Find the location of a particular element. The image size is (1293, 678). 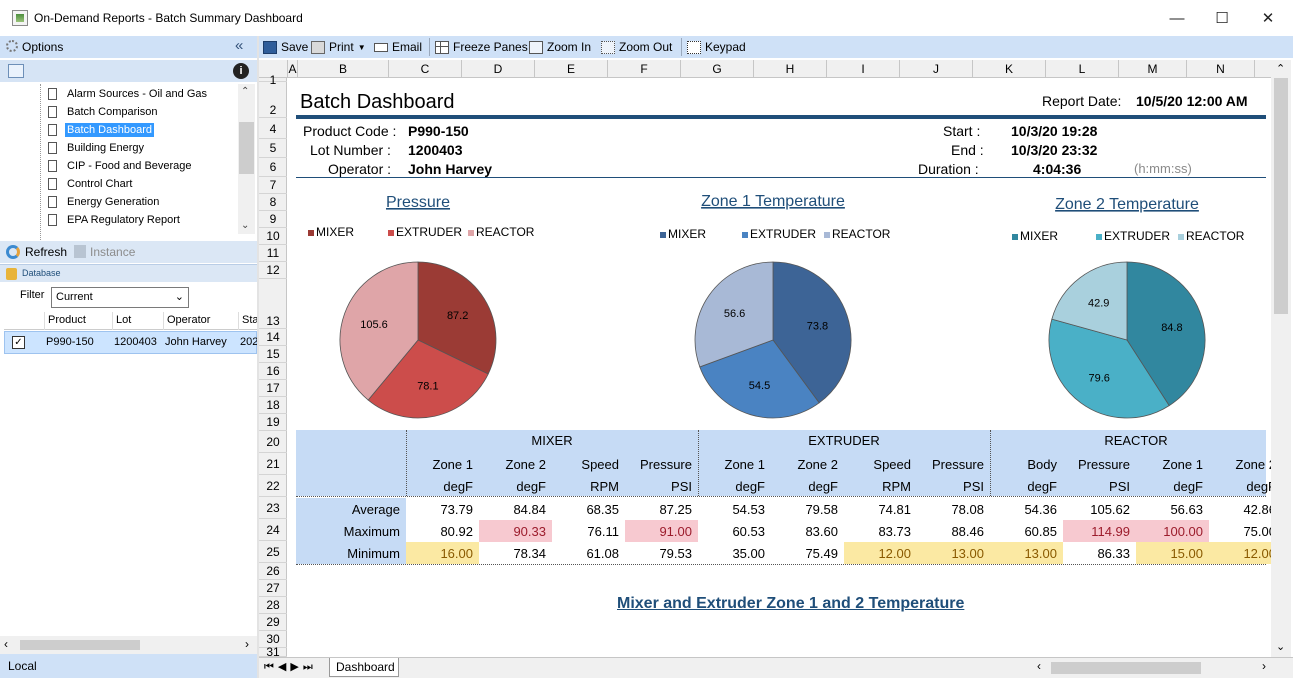

table-cell: 75.49 is located at coordinates (821, 553).